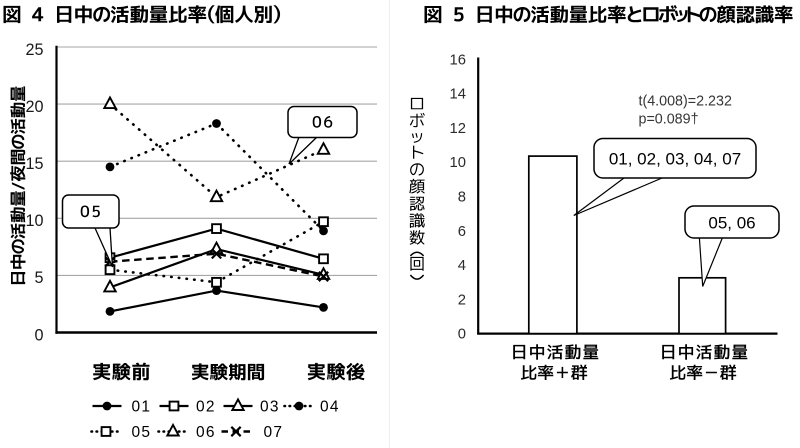  I want to click on svg-text: 02, so click(206, 407).